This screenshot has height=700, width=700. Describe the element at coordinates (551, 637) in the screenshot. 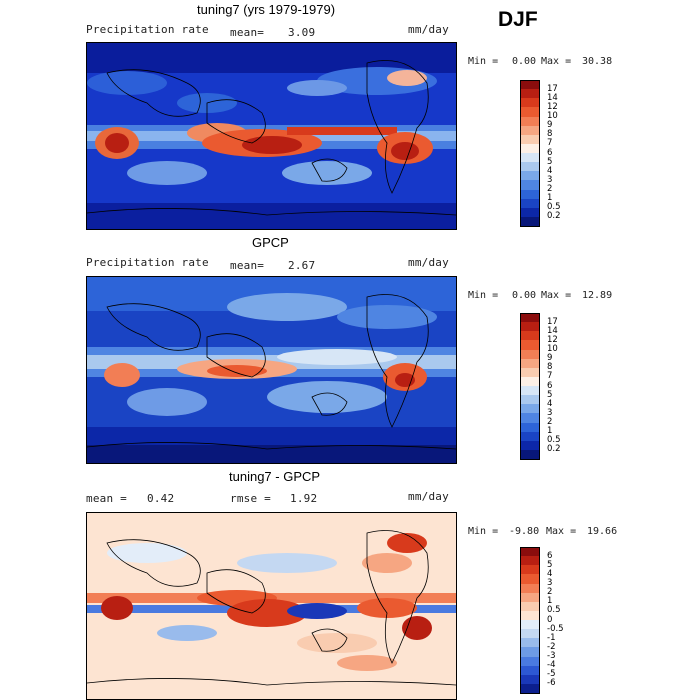

I see `colorbar-tick-label: -1` at that location.